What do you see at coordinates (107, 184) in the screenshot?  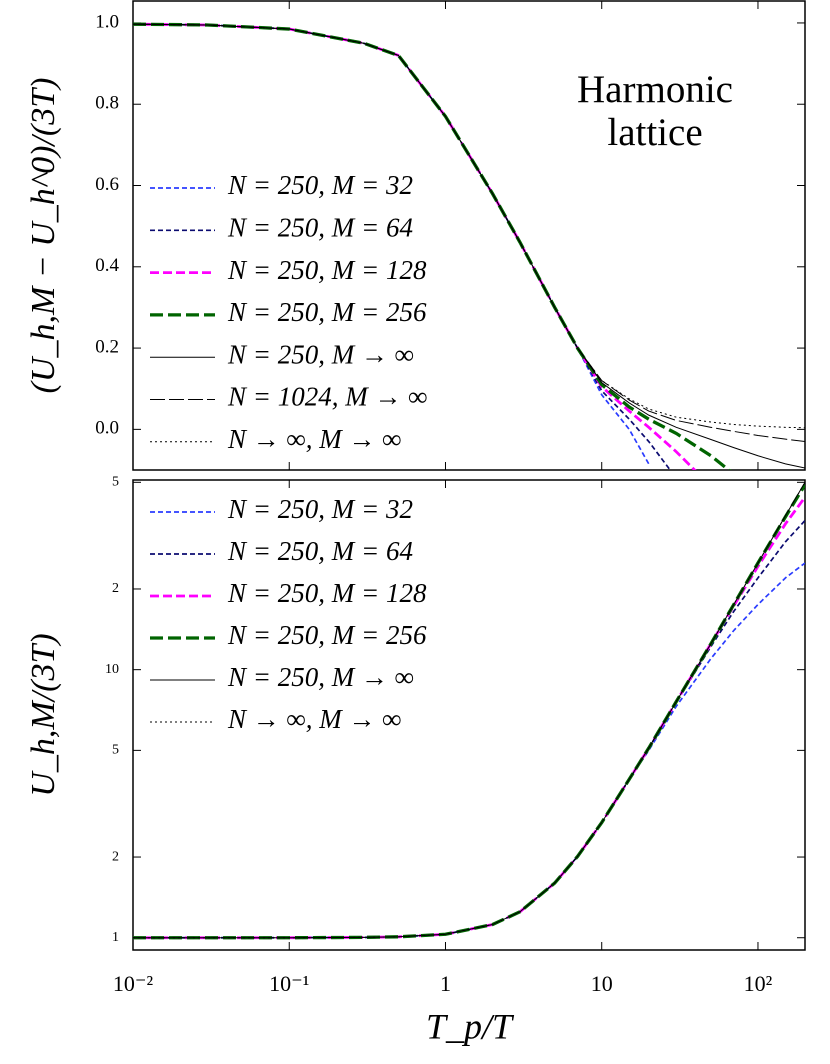 I see `y-tick-label: 0.6` at bounding box center [107, 184].